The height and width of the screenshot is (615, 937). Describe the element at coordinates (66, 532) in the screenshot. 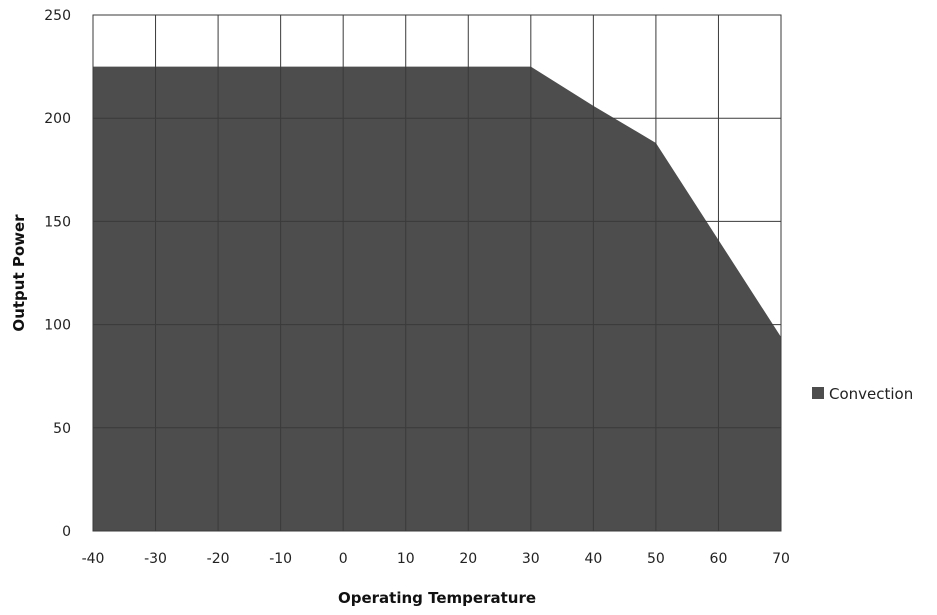

I see `y-tick-label: 0` at that location.